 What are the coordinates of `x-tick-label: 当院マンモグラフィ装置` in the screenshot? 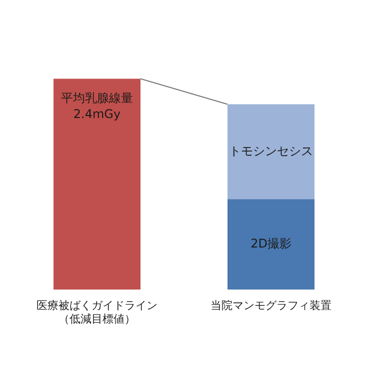 It's located at (271, 305).